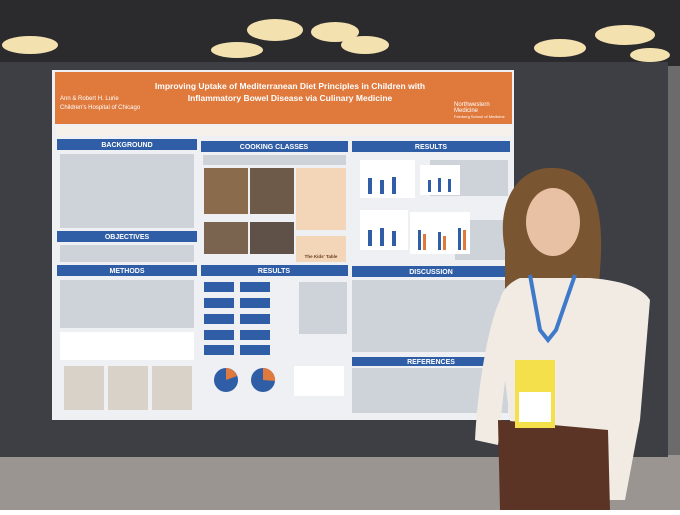 Image resolution: width=680 pixels, height=515 pixels. What do you see at coordinates (100, 108) in the screenshot?
I see `logo-text: Children's Hospital of Chicago` at bounding box center [100, 108].